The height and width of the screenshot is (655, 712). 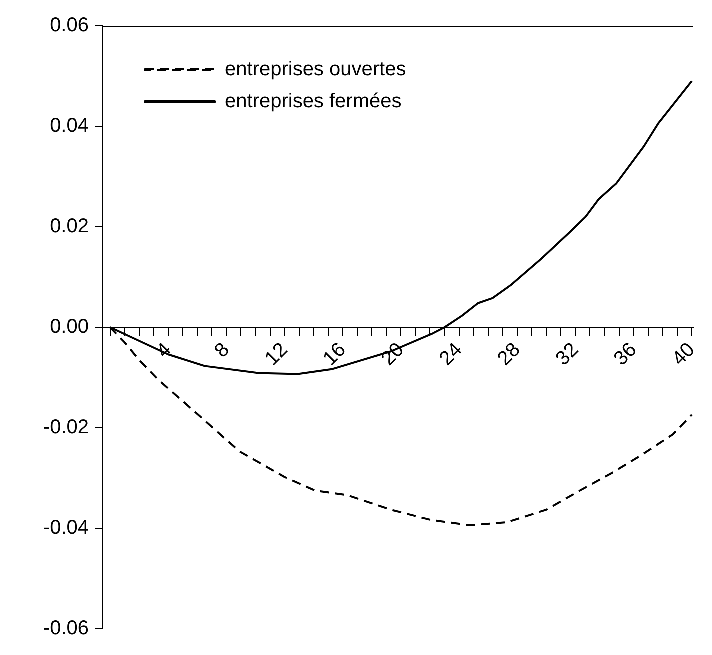 What do you see at coordinates (69, 126) in the screenshot?
I see `y-tick-label: 0.04` at bounding box center [69, 126].